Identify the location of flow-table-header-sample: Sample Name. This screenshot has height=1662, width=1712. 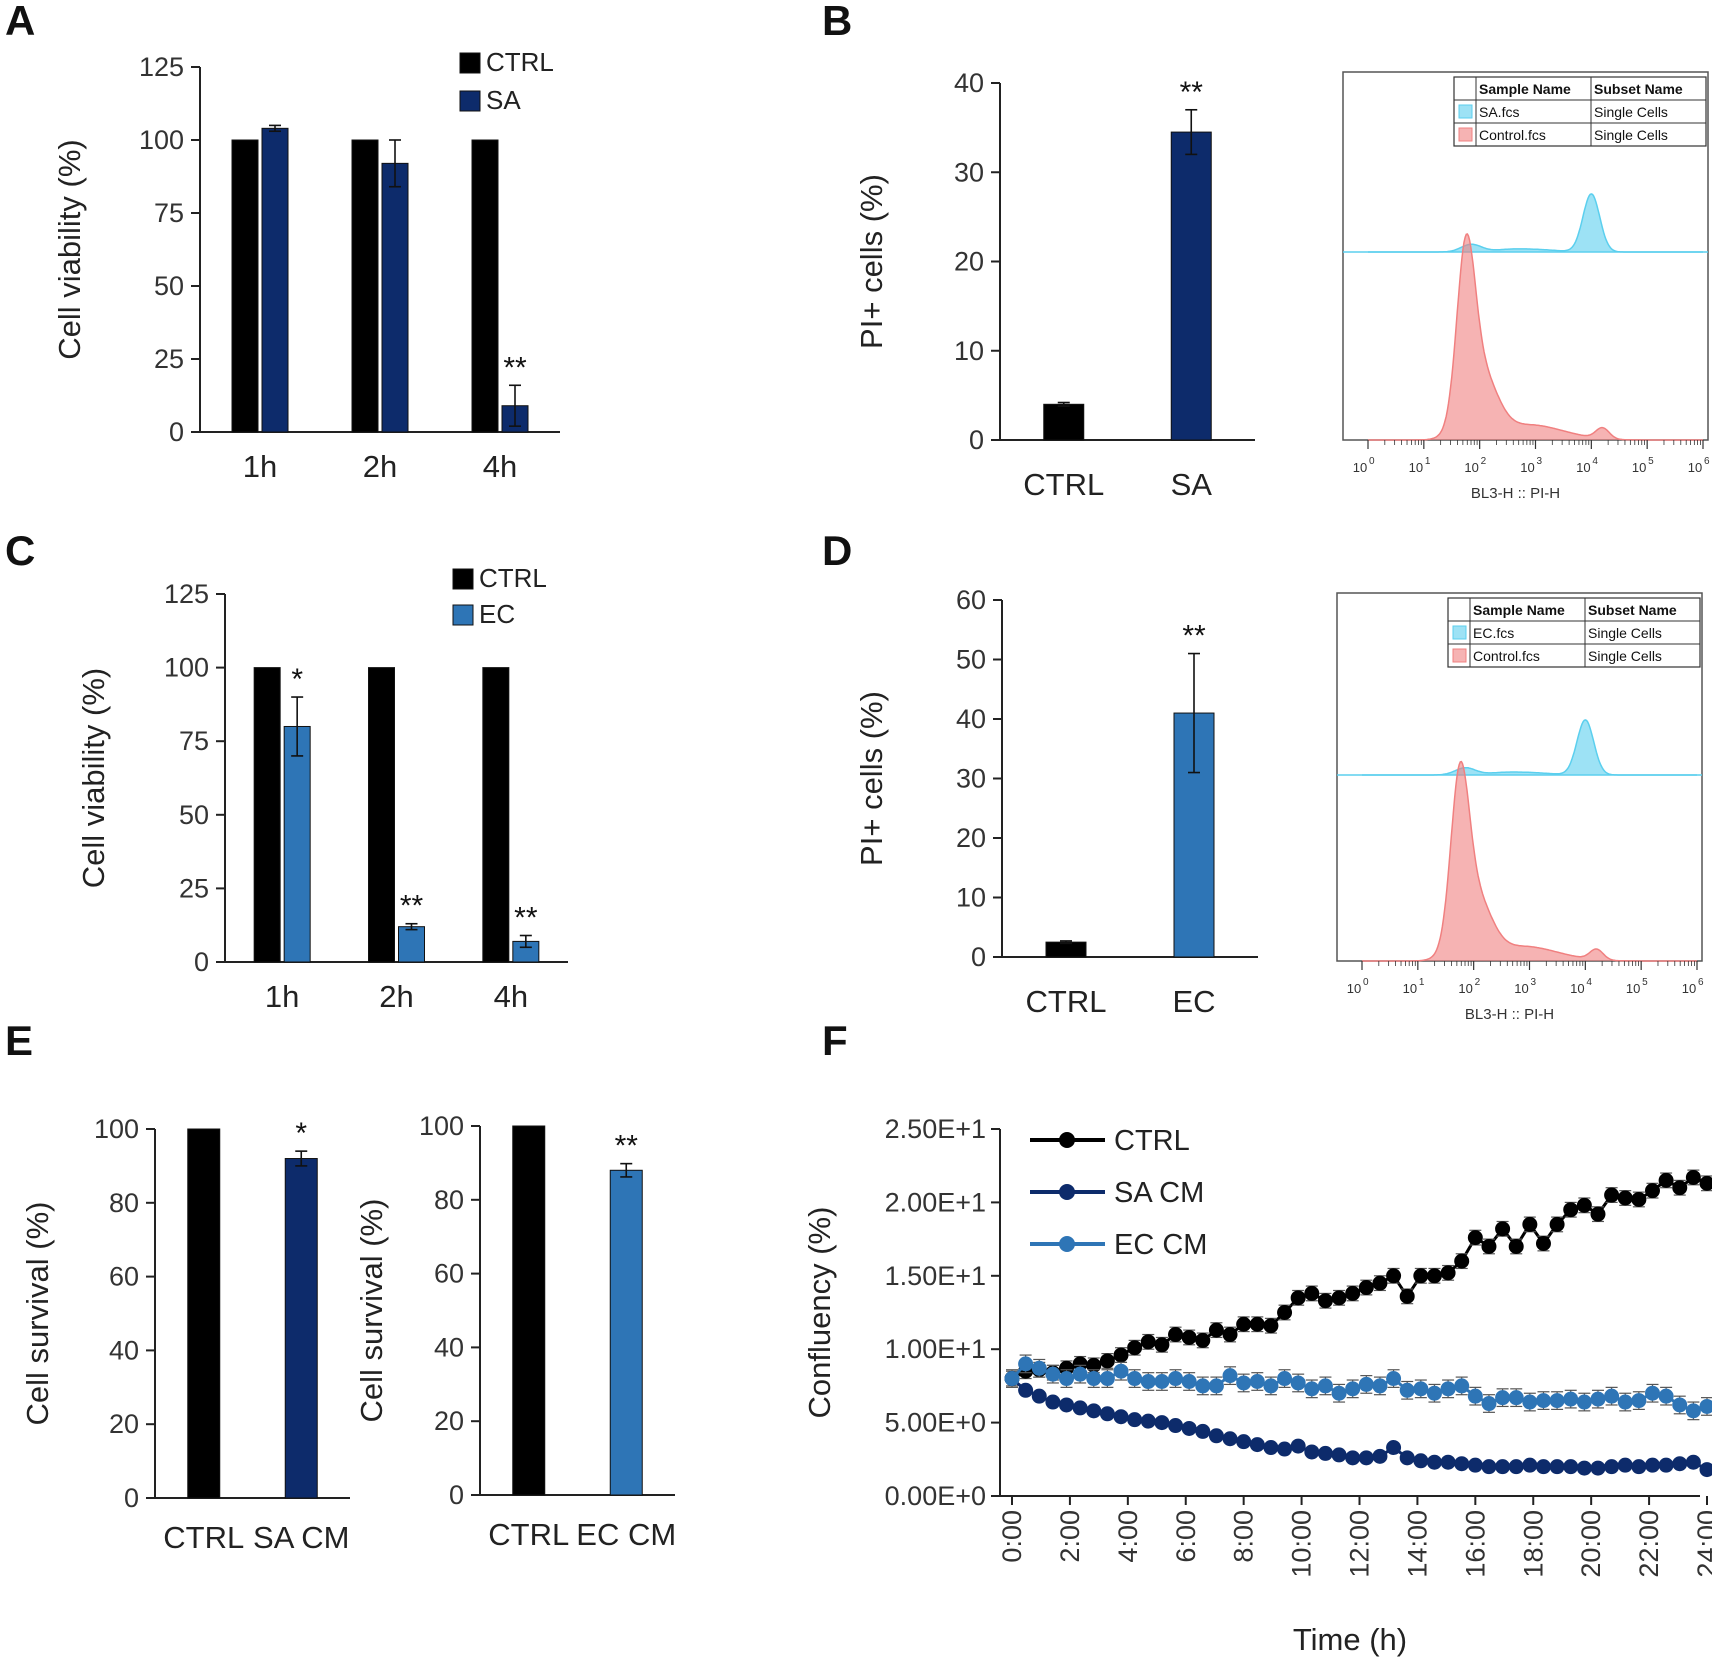
(1519, 610).